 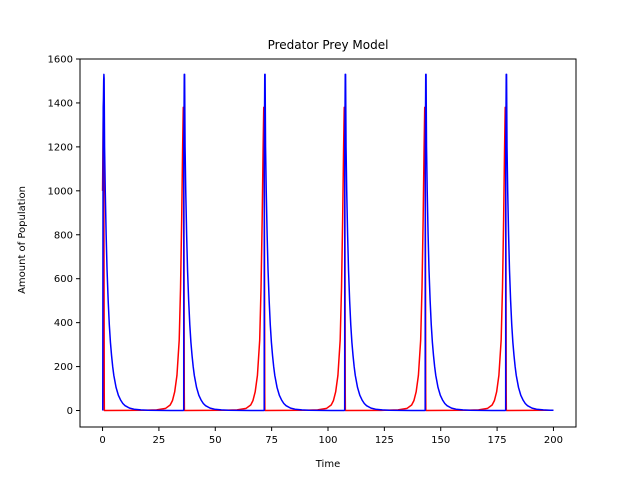 I want to click on y-axis-label: Amount of Population, so click(x=22, y=240).